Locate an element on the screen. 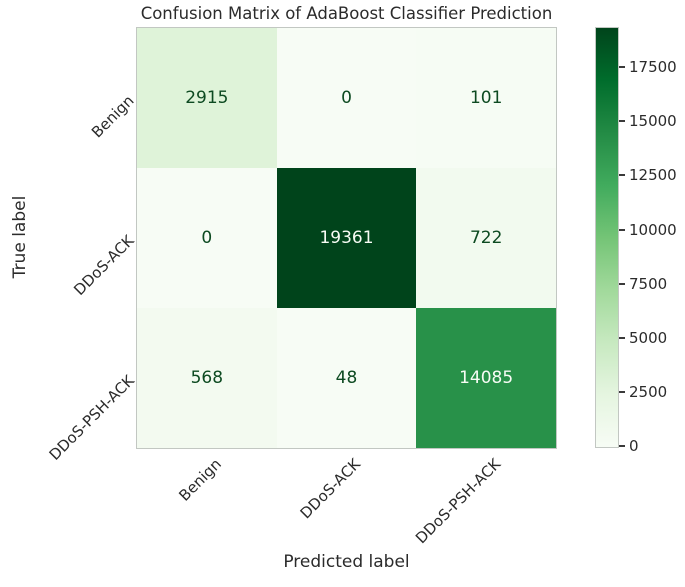 The width and height of the screenshot is (685, 587). colorbar-tick-label: 5000 is located at coordinates (648, 337).